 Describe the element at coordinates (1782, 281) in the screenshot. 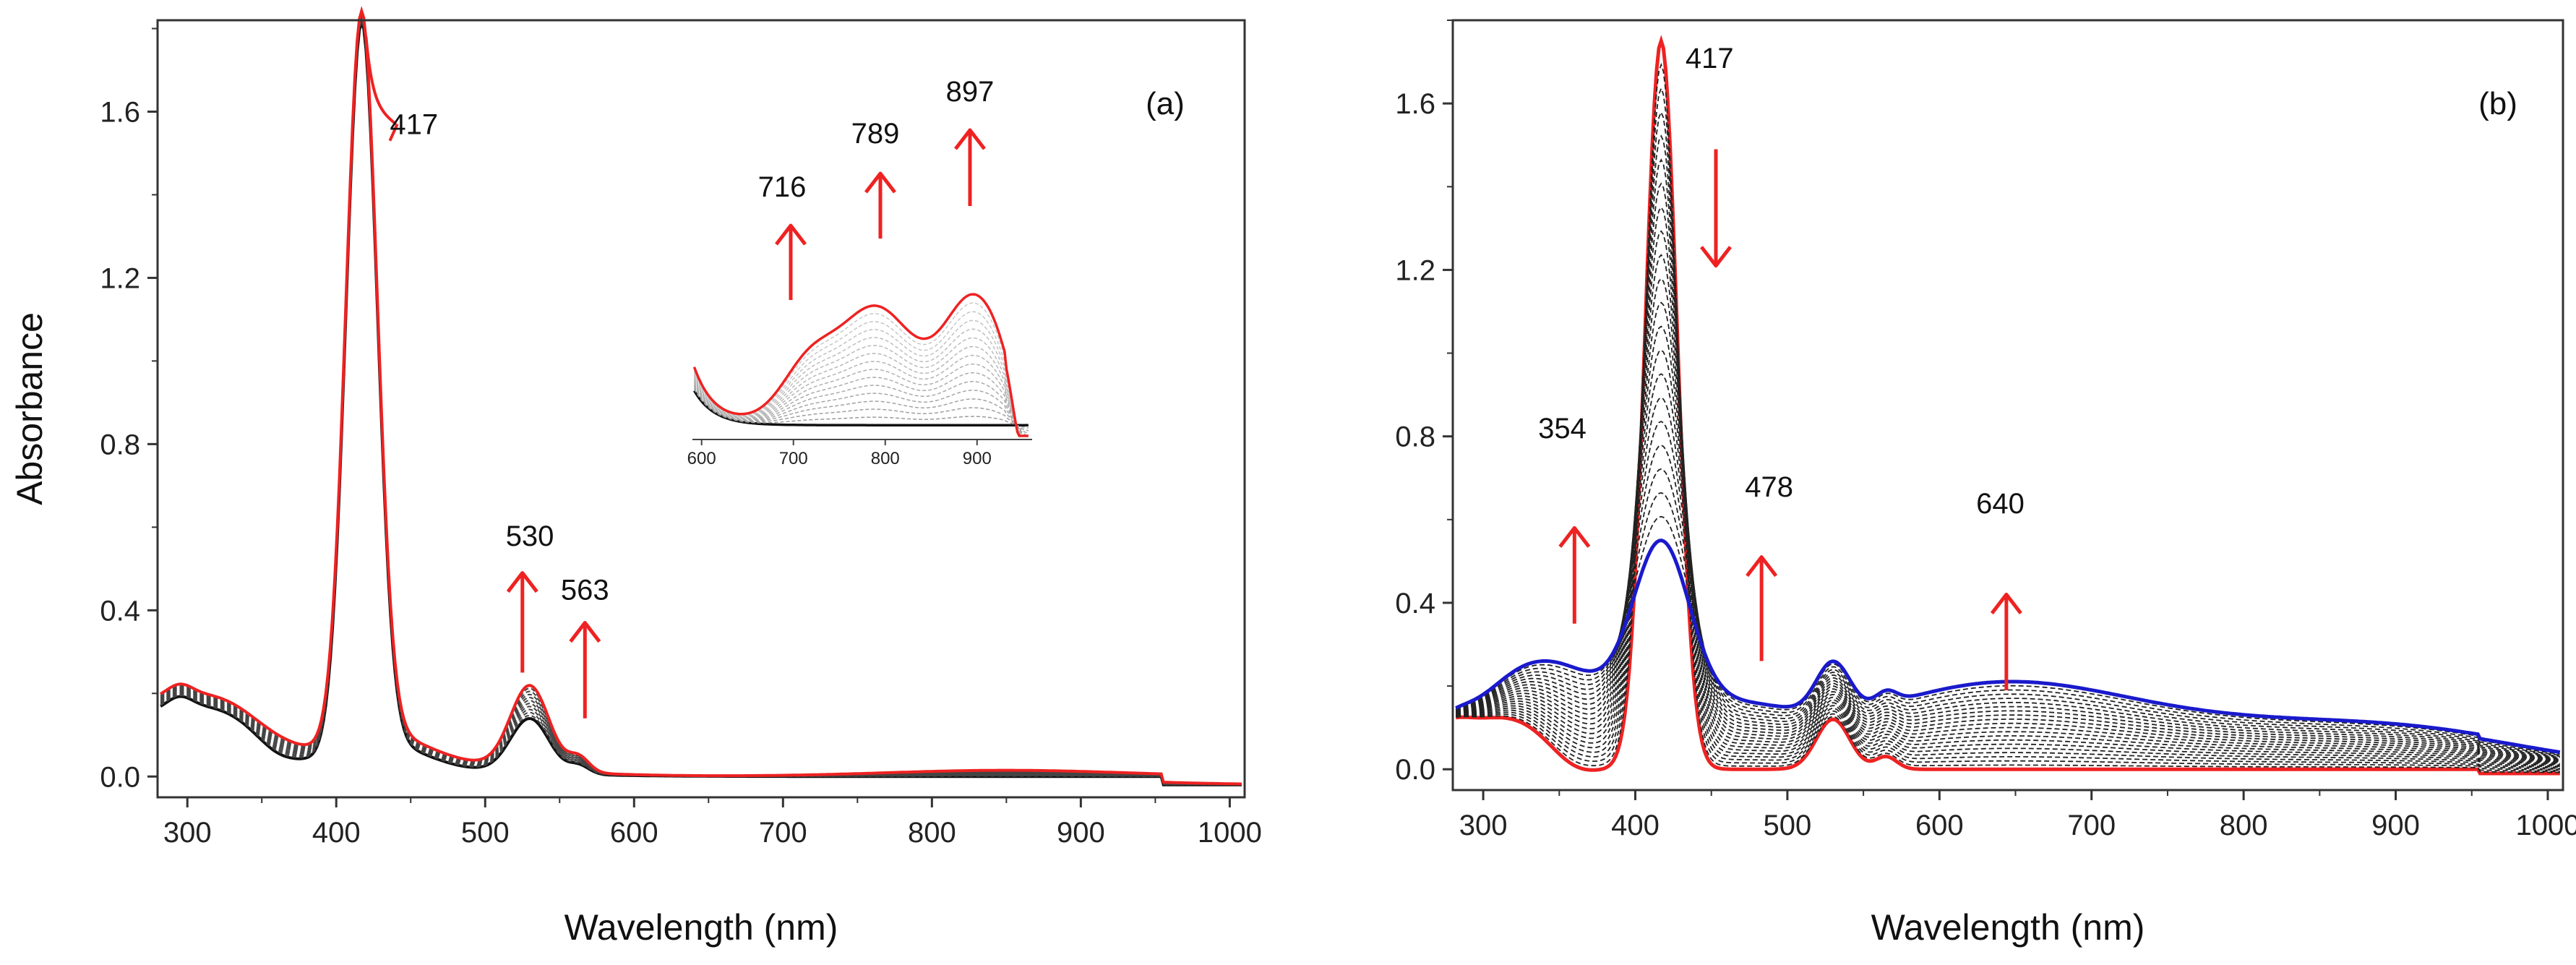

I see `panel-b-annotations: 417 354 478 640` at that location.